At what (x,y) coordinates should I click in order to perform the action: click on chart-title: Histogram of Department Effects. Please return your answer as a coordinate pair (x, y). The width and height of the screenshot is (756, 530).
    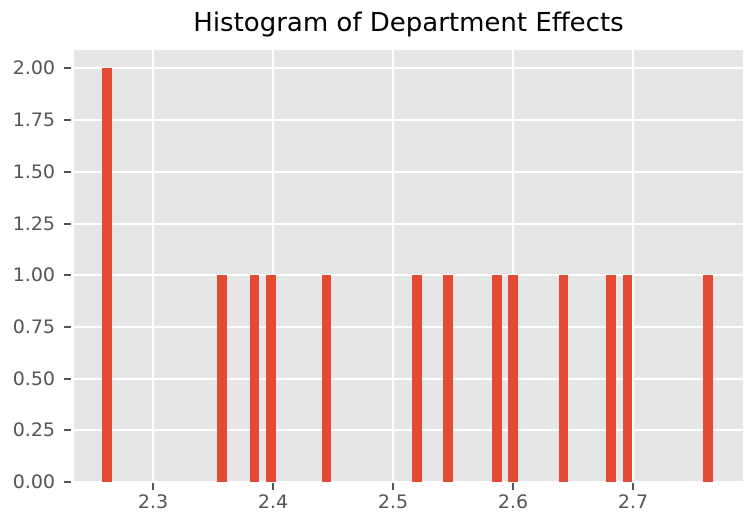
    Looking at the image, I should click on (408, 23).